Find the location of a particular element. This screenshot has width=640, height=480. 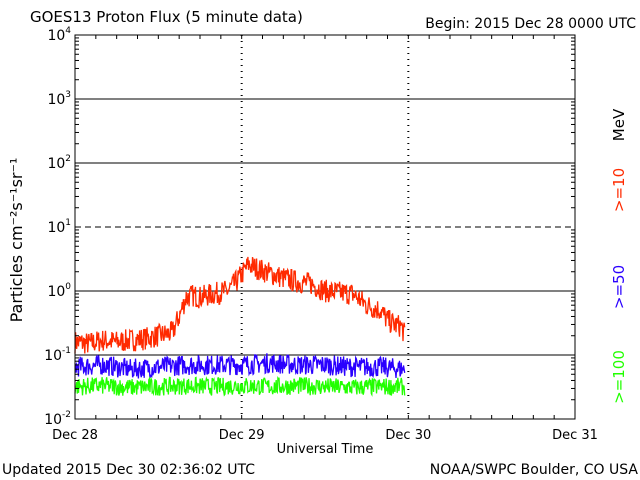

x-axis-label: Universal Time is located at coordinates (325, 449).